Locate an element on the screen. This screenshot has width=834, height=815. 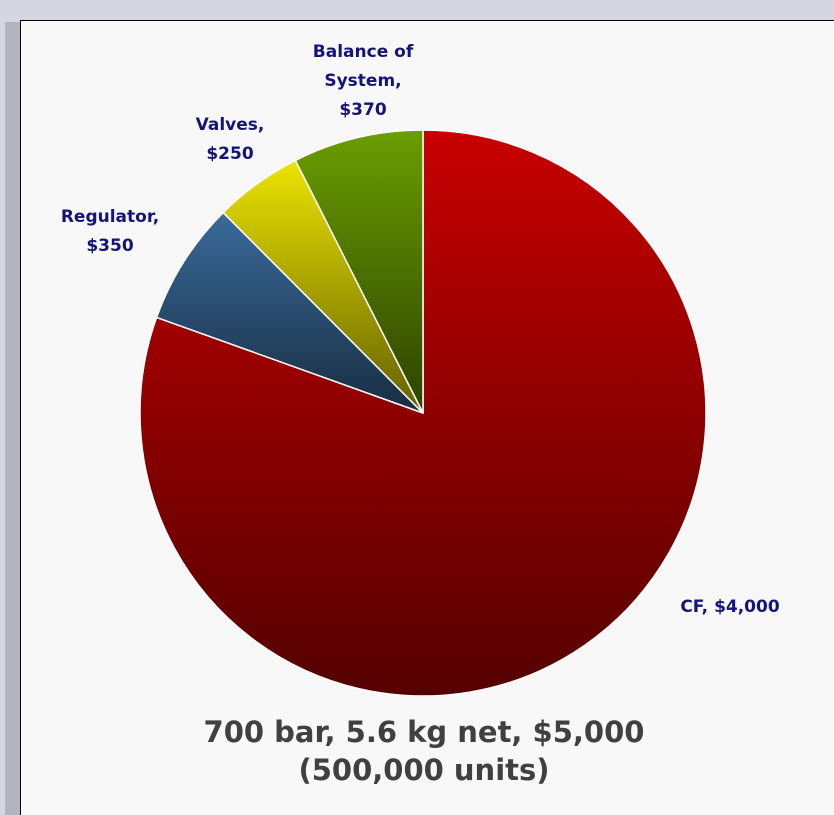
data-label: CF, $4,000 is located at coordinates (730, 607).